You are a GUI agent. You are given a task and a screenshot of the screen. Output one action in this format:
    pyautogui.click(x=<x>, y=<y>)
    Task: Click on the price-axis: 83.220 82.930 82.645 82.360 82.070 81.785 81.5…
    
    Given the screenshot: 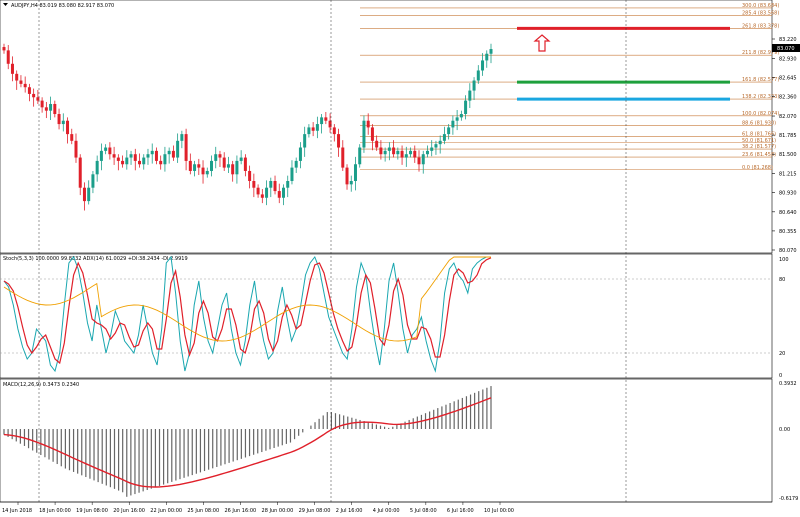 What is the action you would take?
    pyautogui.click(x=784, y=145)
    